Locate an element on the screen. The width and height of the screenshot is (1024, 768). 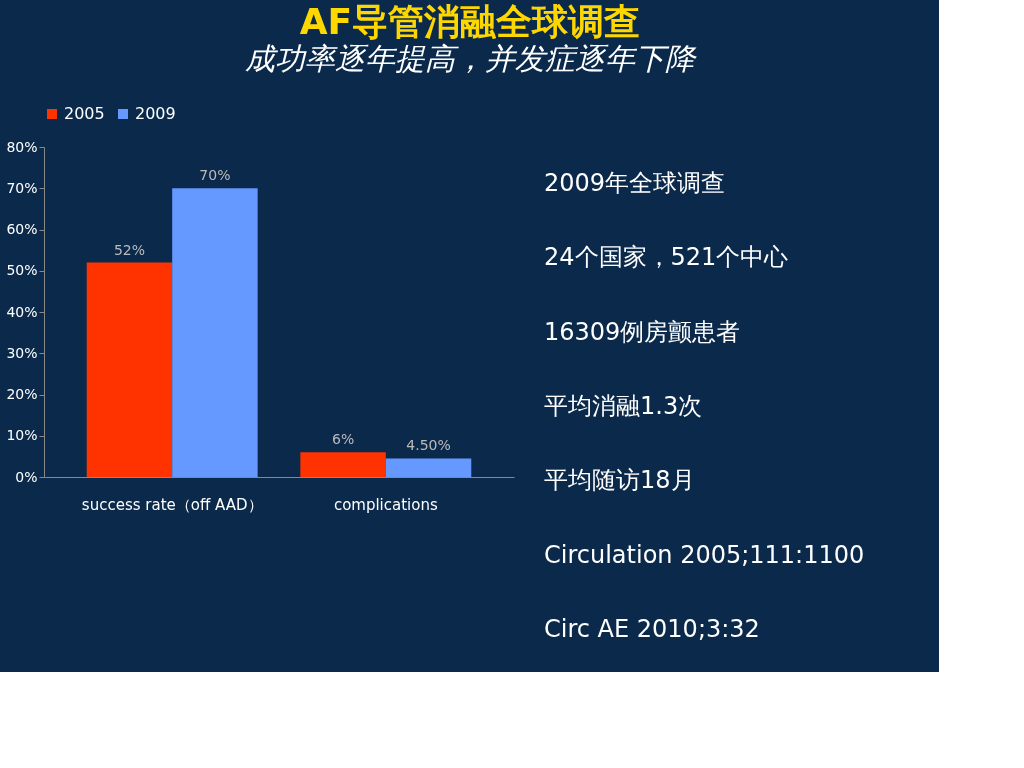
text: 平均随访18月 is located at coordinates (619, 480).